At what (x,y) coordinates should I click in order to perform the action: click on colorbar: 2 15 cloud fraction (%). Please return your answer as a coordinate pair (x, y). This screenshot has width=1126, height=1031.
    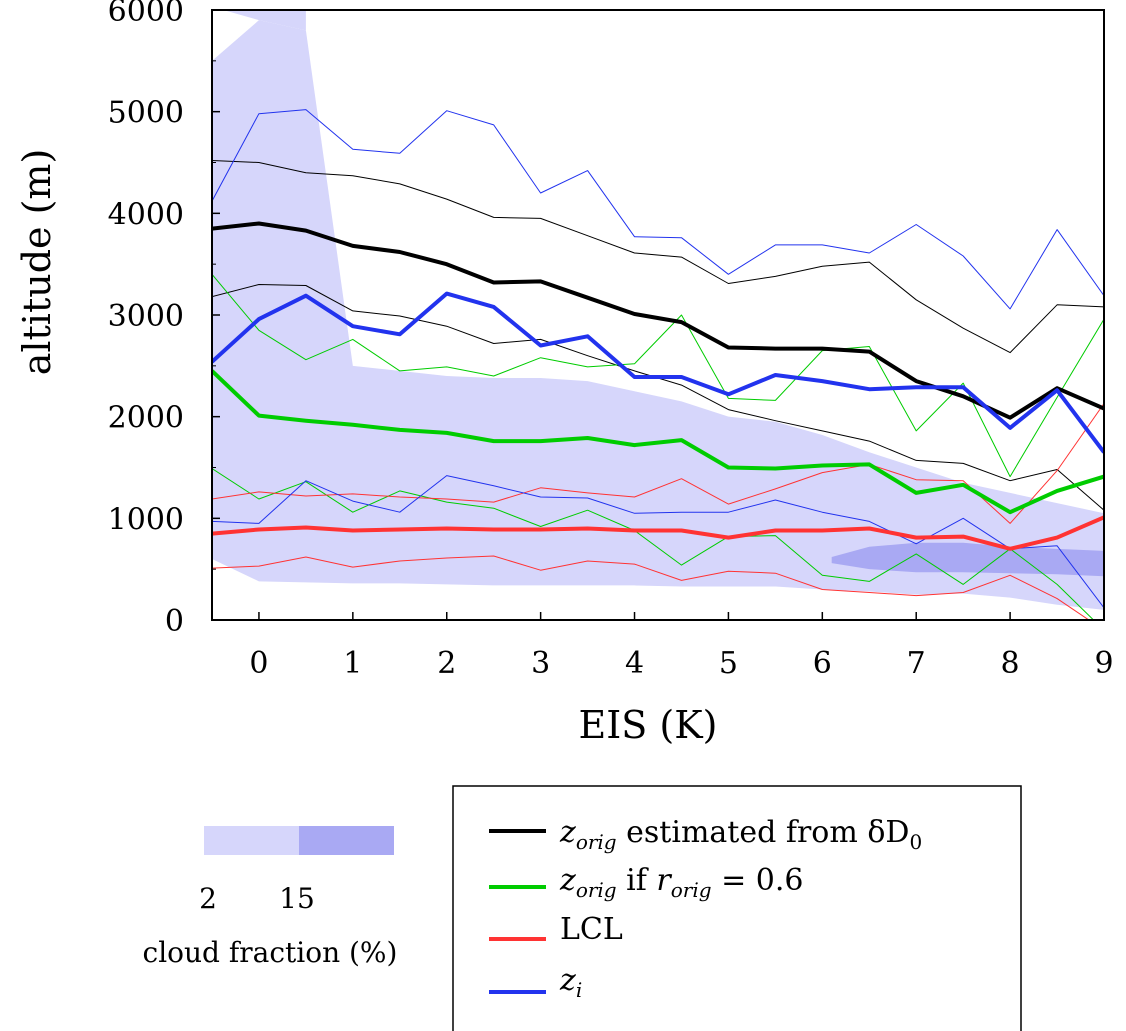
    Looking at the image, I should click on (270, 897).